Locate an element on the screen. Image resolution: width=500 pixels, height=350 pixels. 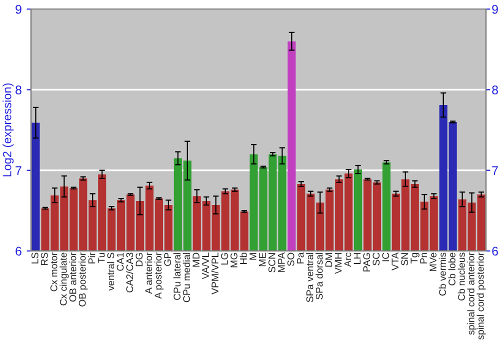
x-tick-label: VPM/VPL is located at coordinates (214, 273).